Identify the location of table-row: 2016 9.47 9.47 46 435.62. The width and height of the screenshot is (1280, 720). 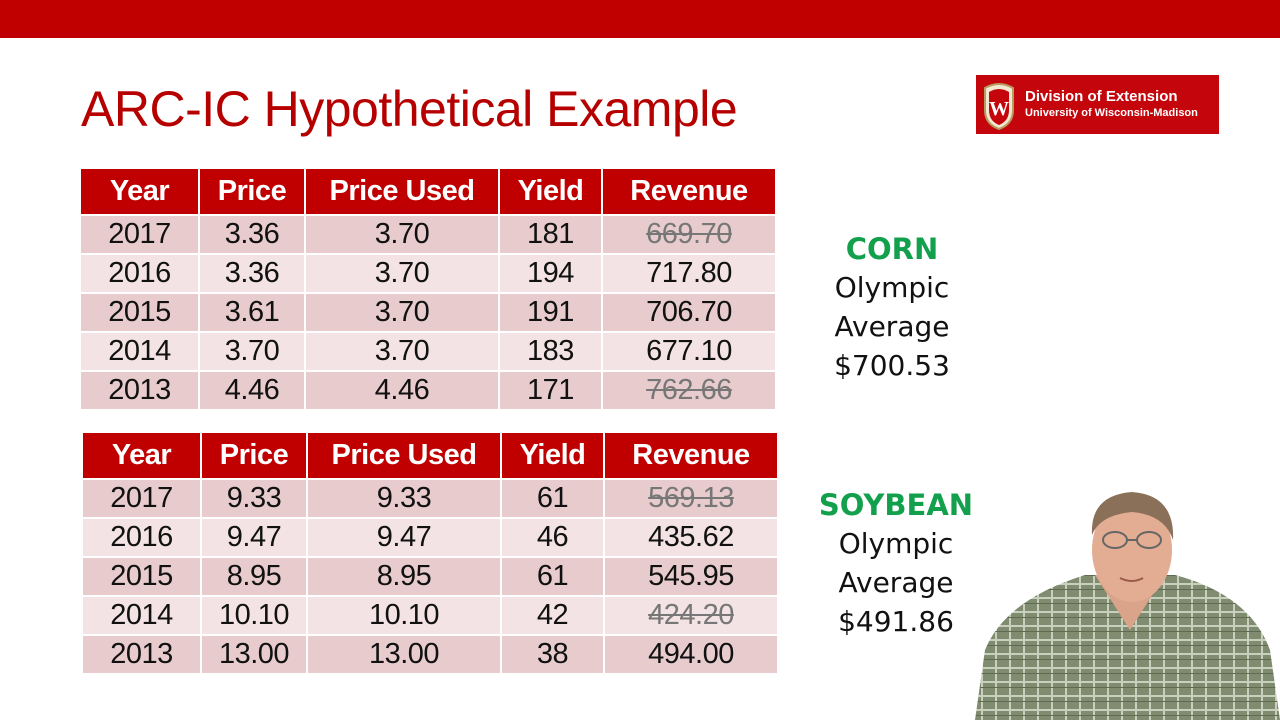
(430, 537).